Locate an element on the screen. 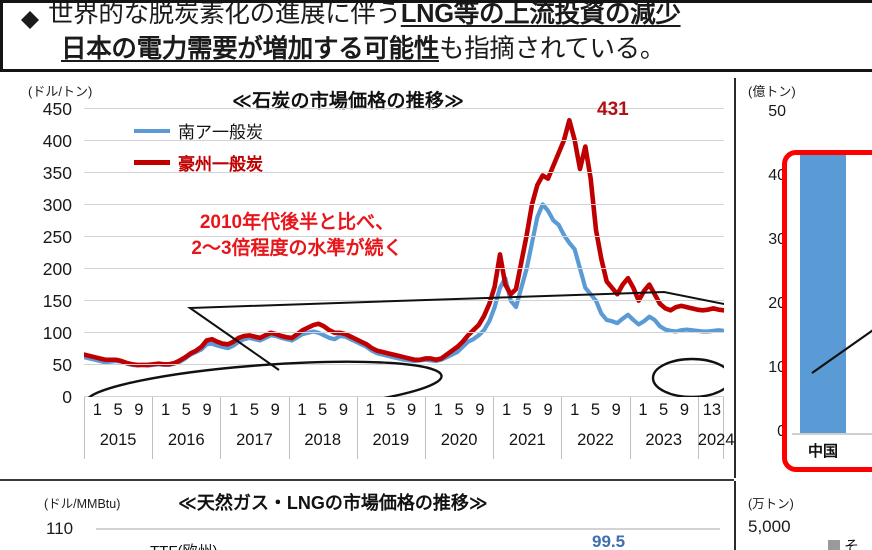 Image resolution: width=872 pixels, height=550 pixels. gas-ytick-110: 110 is located at coordinates (60, 528).